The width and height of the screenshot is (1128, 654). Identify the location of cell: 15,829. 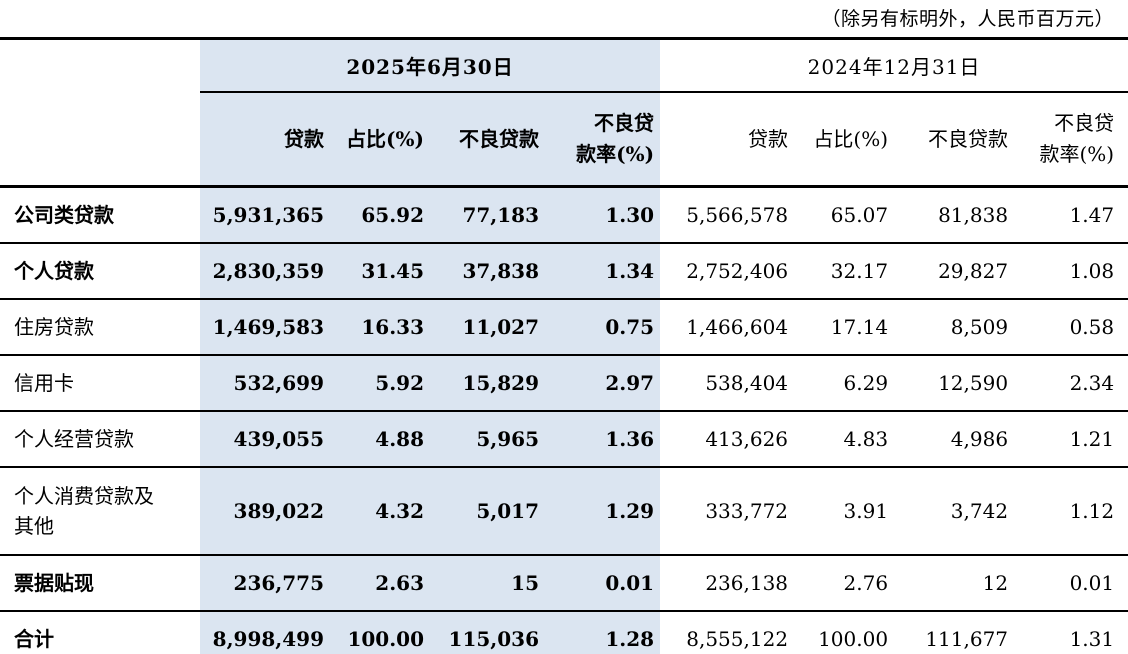
(487, 383).